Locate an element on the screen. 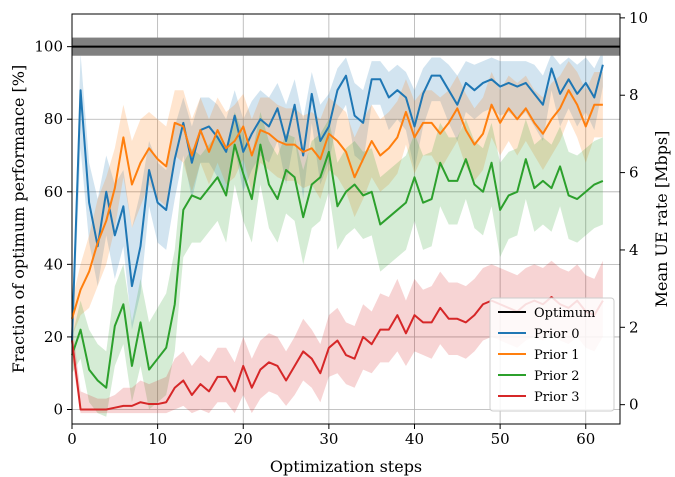 This screenshot has height=477, width=675. x-tick-label: 20 is located at coordinates (243, 439).